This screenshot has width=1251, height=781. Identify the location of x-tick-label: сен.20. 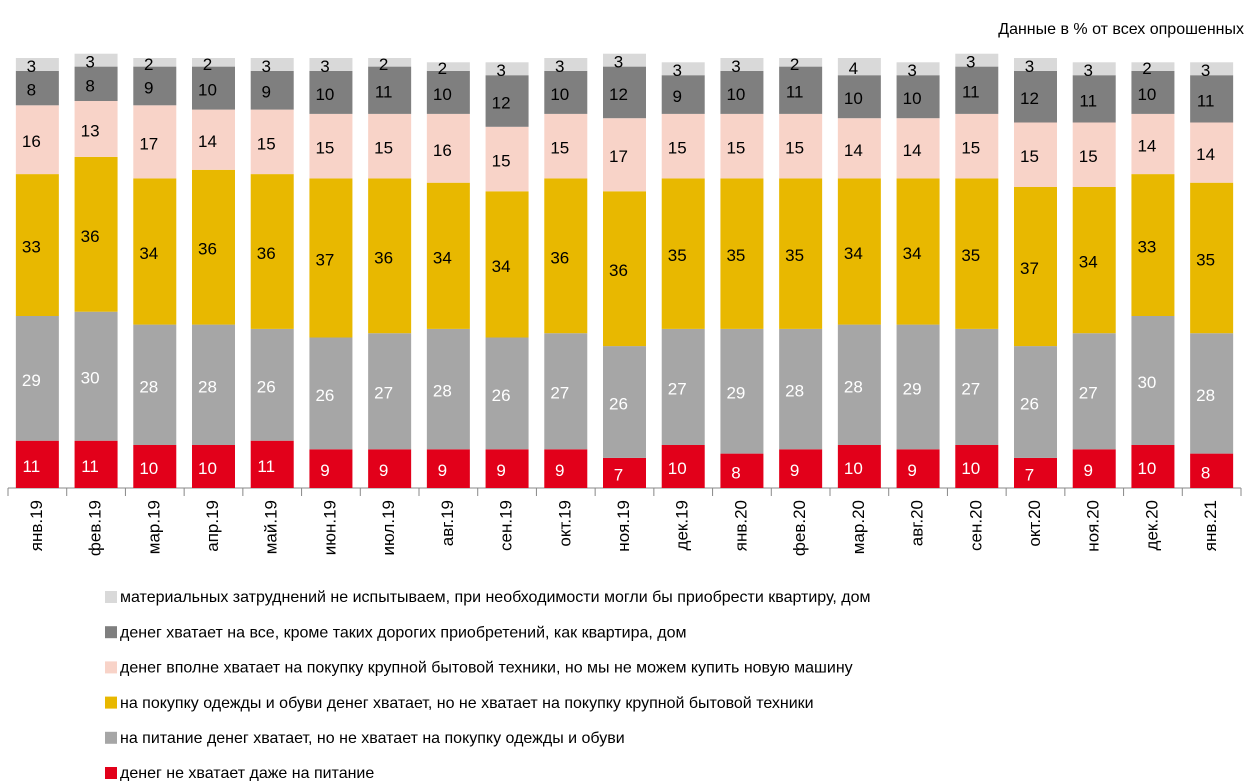
(975, 525).